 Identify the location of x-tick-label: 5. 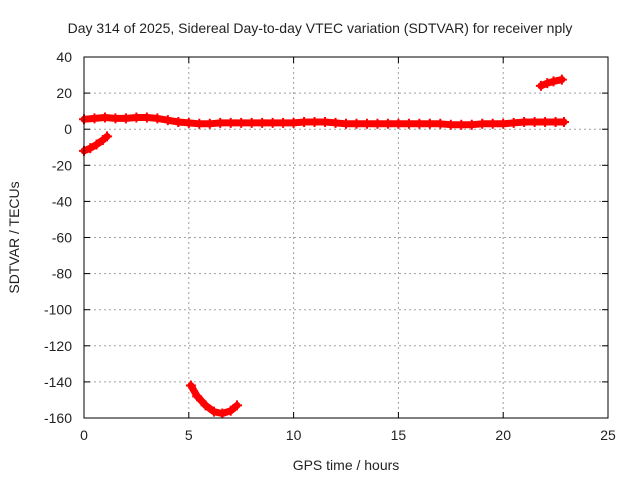
(189, 435).